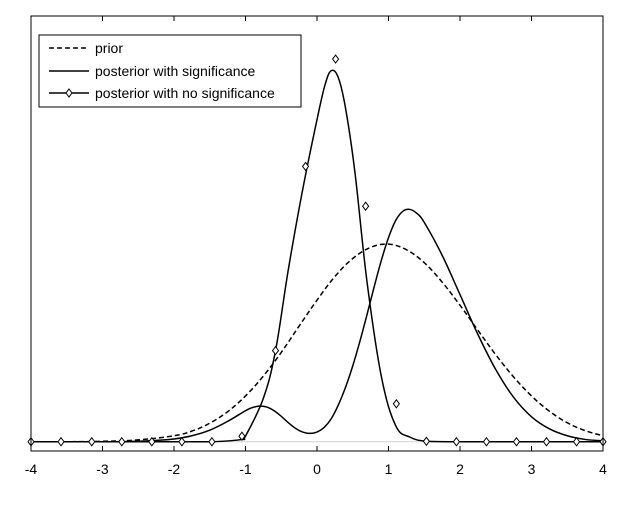 This screenshot has height=509, width=637. What do you see at coordinates (389, 469) in the screenshot?
I see `x-tick-label: 1` at bounding box center [389, 469].